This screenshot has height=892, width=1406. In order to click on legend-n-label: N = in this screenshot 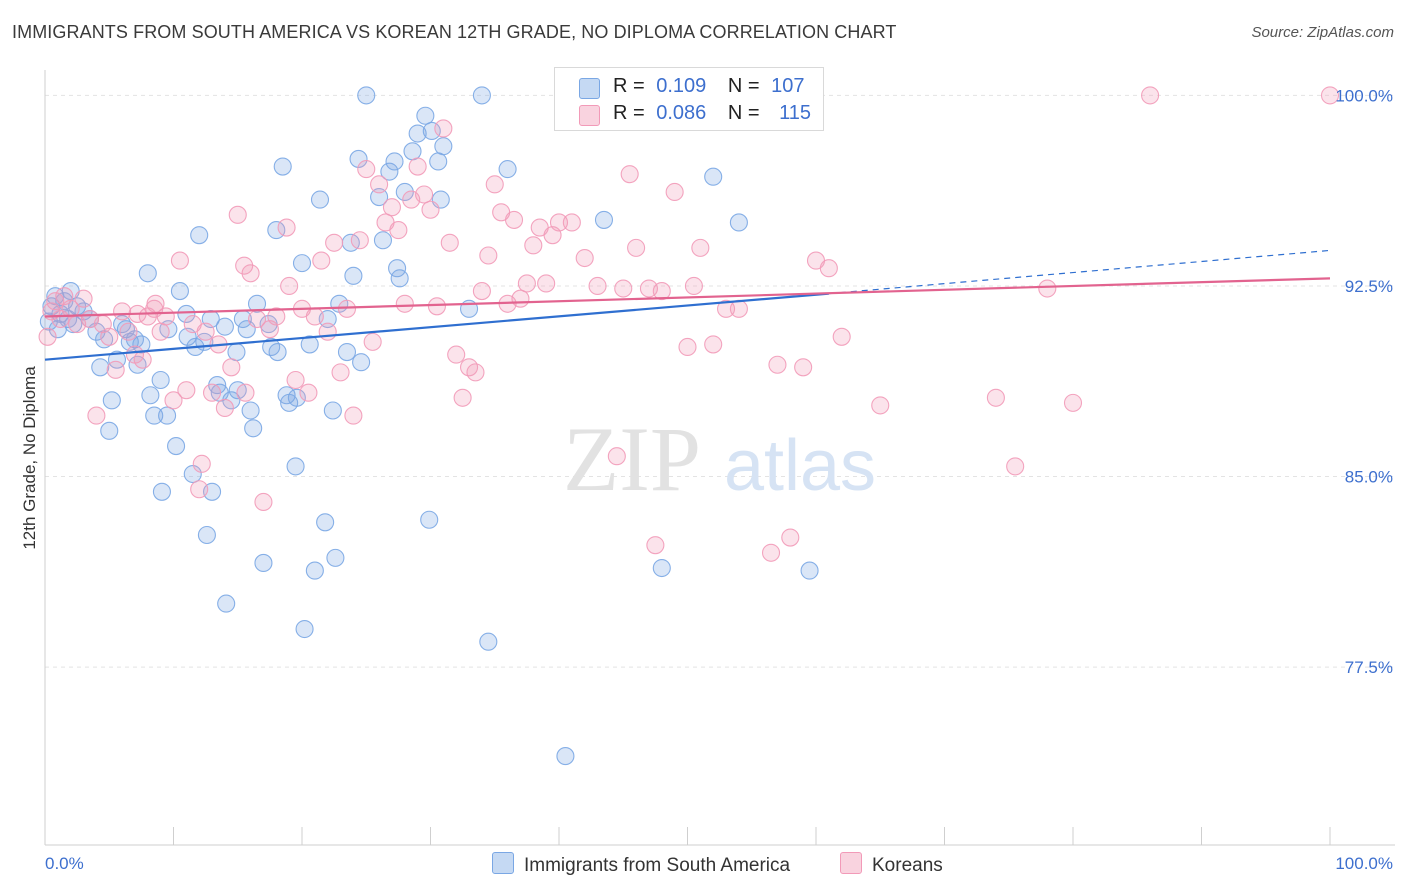, I will do `click(743, 113)`.